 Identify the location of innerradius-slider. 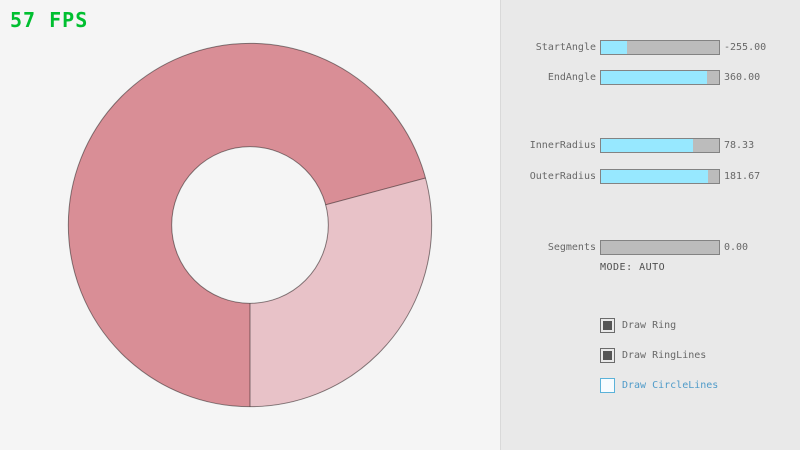
(660, 145).